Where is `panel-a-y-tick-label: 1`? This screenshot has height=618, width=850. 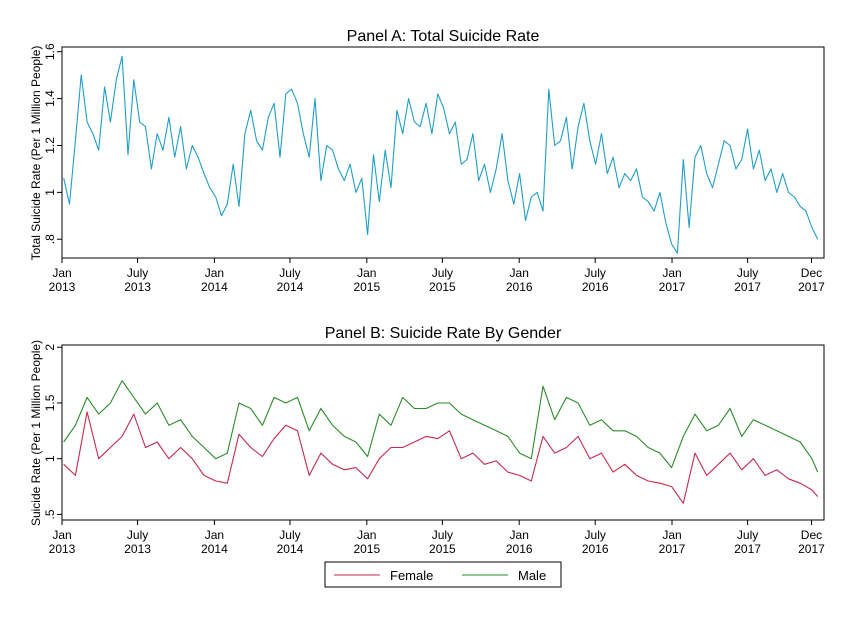
panel-a-y-tick-label: 1 is located at coordinates (50, 192).